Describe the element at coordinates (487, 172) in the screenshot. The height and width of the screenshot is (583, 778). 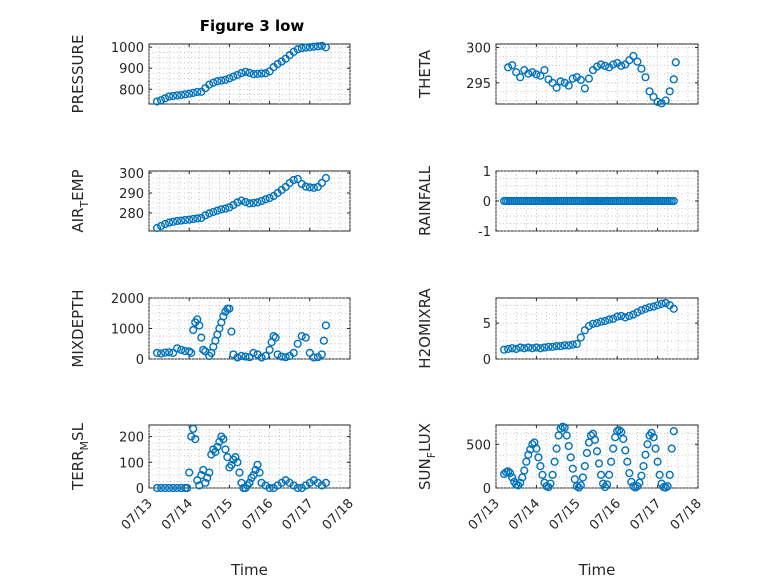
I see `y-tick-label: 1` at that location.